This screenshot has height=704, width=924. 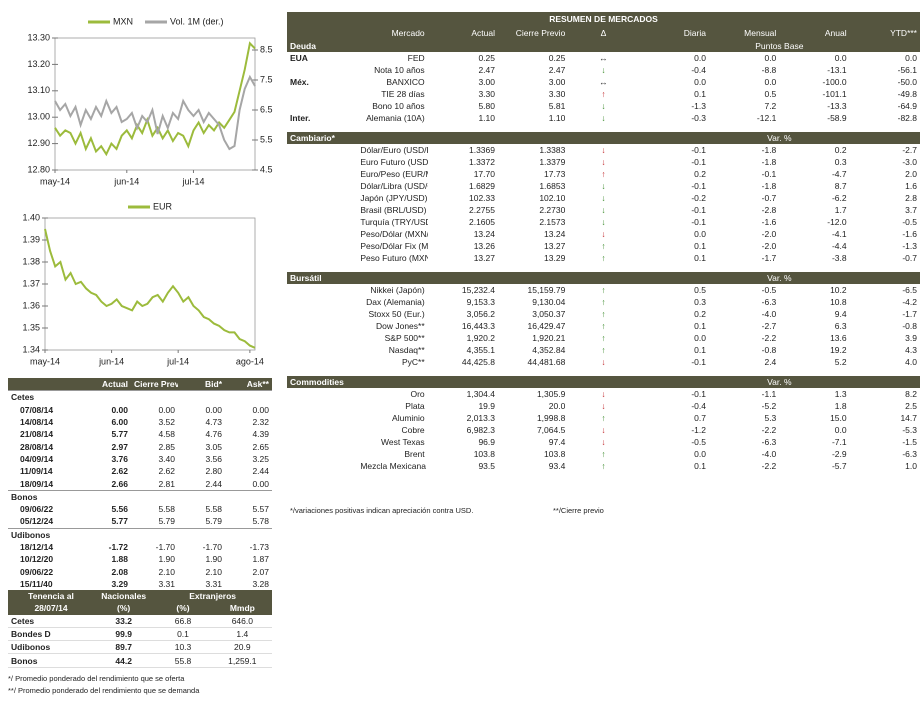 I want to click on cell: -1.70, so click(x=212, y=547).